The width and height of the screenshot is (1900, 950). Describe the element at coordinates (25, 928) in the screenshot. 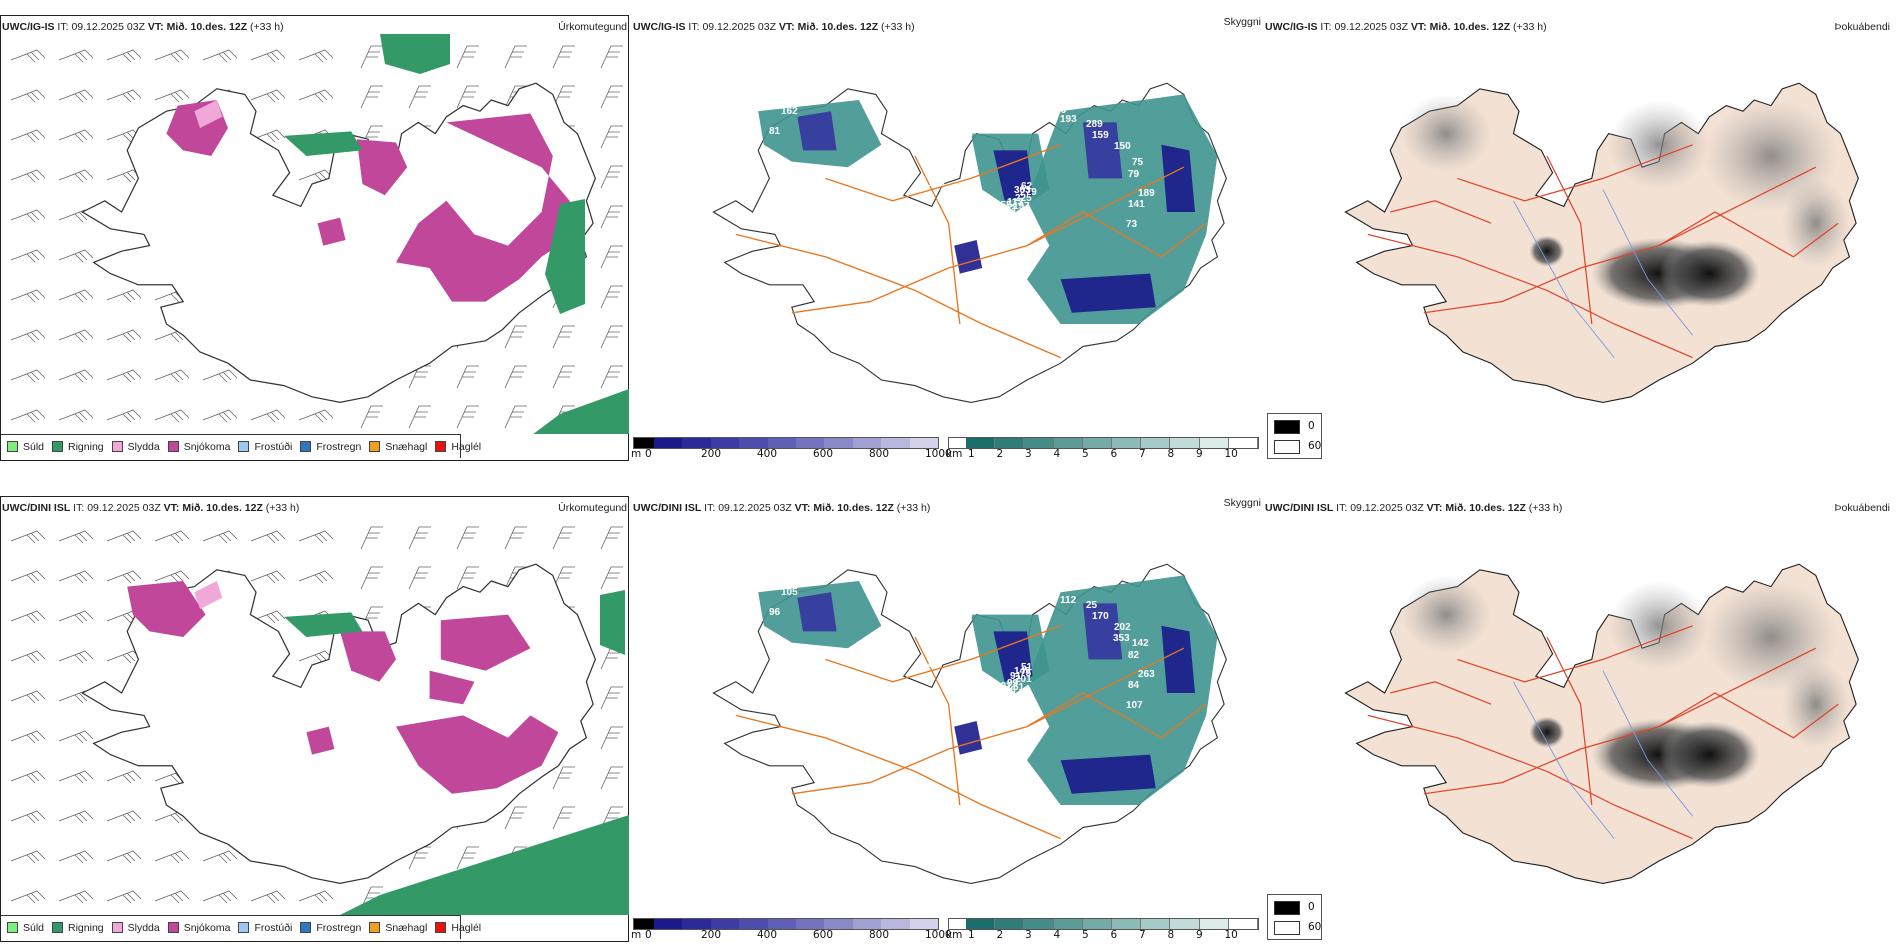

I see `legend-item-súld: Súld` at that location.